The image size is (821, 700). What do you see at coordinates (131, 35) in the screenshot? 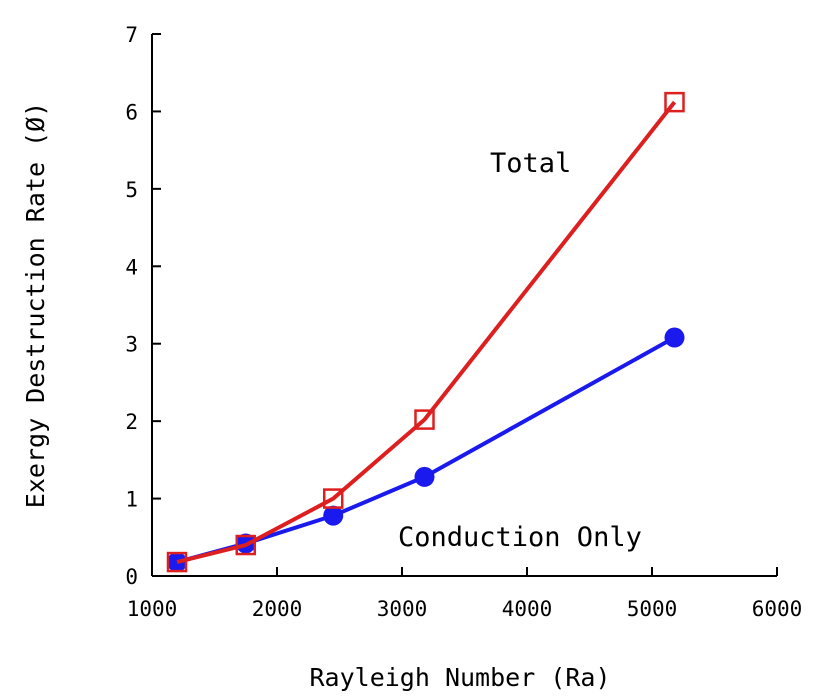
I see `y-tick-label: 7` at bounding box center [131, 35].